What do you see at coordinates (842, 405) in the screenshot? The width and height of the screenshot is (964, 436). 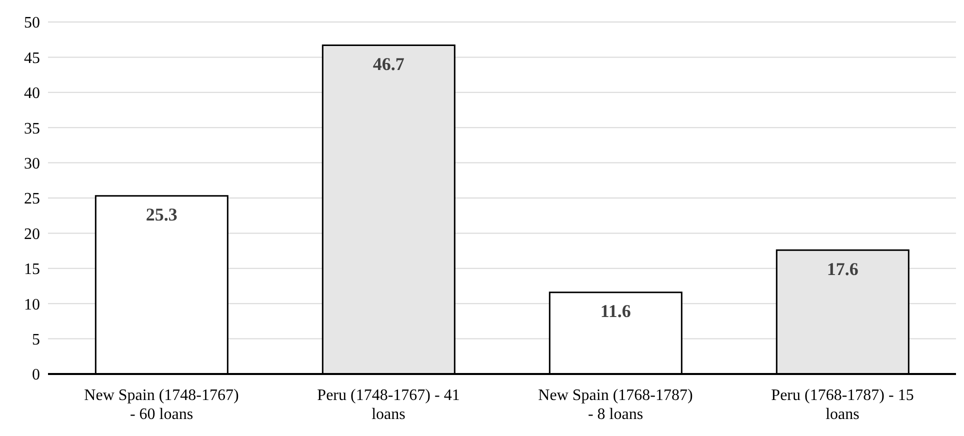 I see `x-tick-label: Peru (1768-1787) - 15 loans` at bounding box center [842, 405].